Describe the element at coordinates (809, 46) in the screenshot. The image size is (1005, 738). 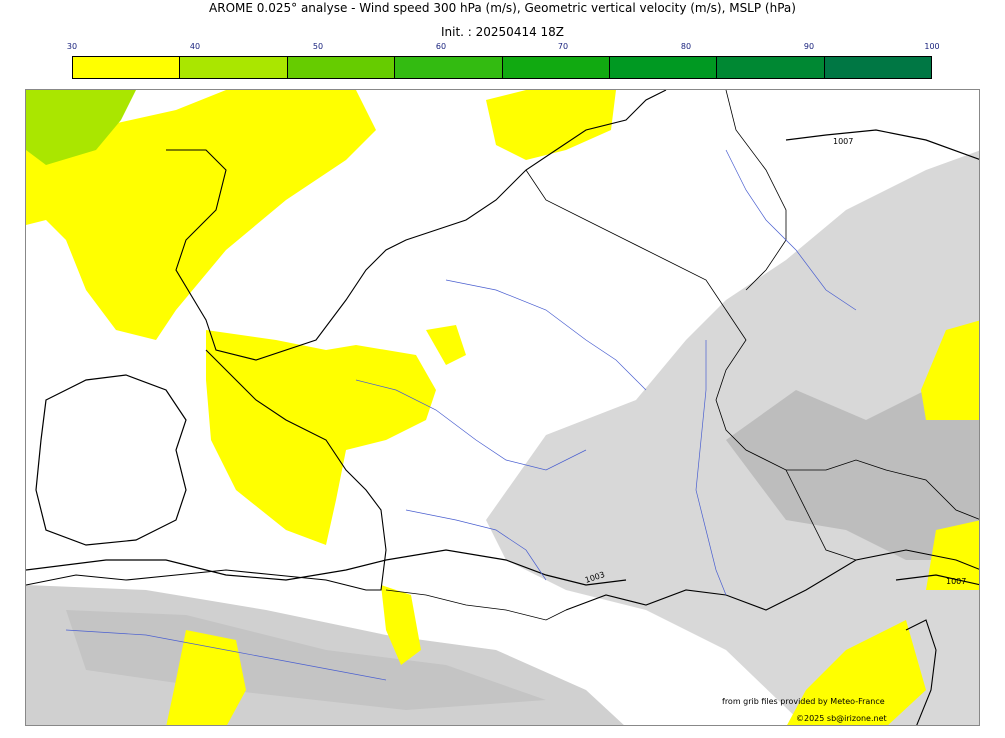
I see `colorbar-tick: 90` at that location.